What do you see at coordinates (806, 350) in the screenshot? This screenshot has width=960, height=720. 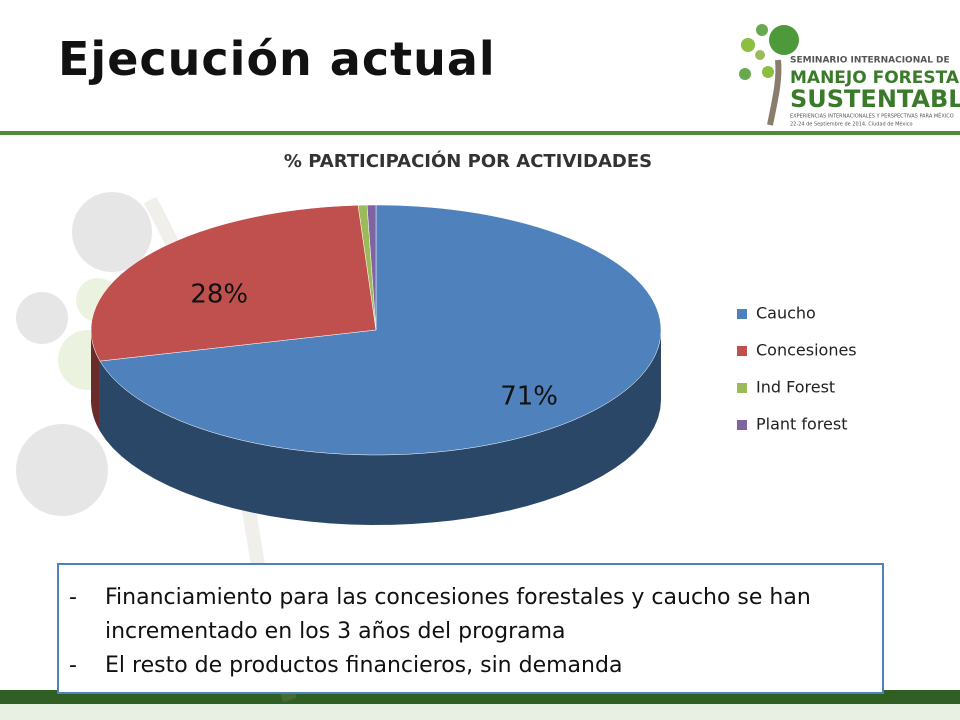 I see `legend-label: Concesiones` at bounding box center [806, 350].